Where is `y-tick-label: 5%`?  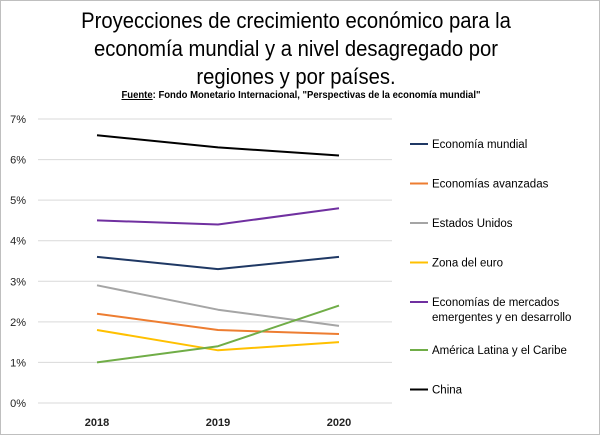
y-tick-label: 5% is located at coordinates (18, 201).